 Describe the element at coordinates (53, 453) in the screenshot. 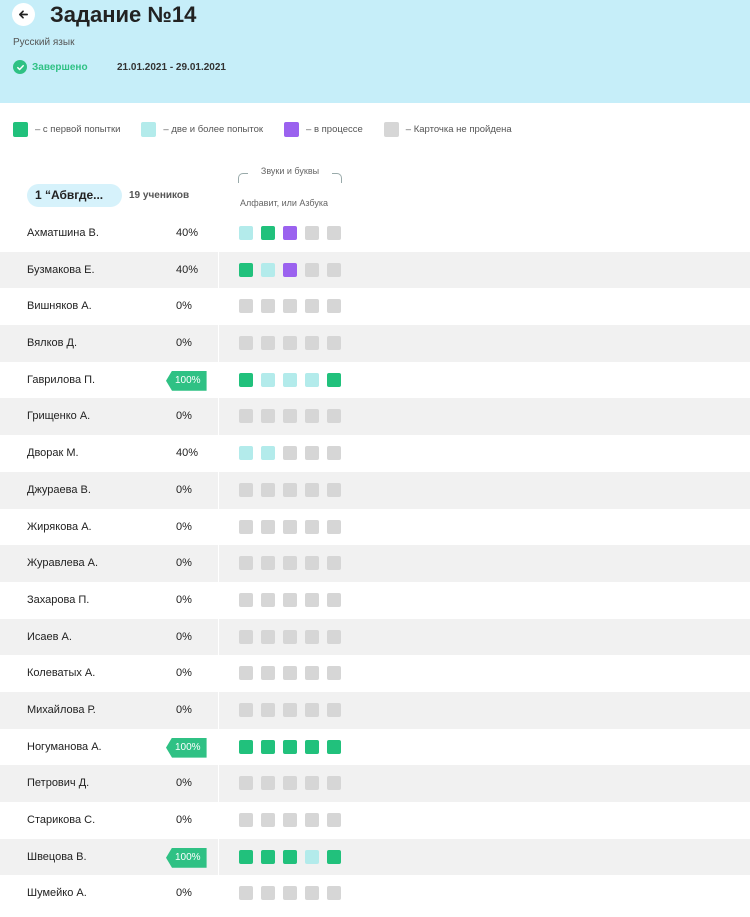

I see `student-name: Дворак М.` at that location.